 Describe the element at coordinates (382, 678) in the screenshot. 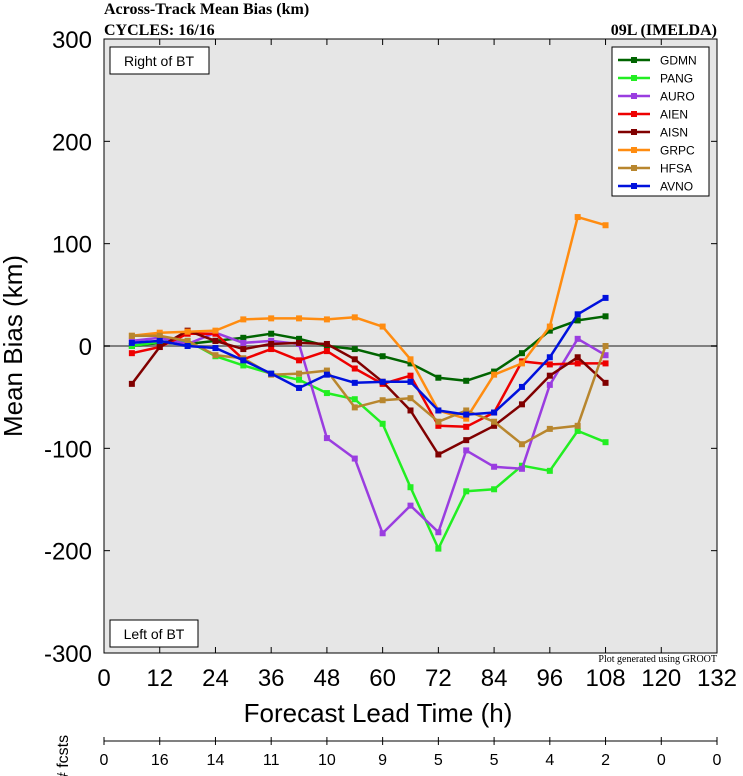

I see `x-tick-label: 60` at that location.